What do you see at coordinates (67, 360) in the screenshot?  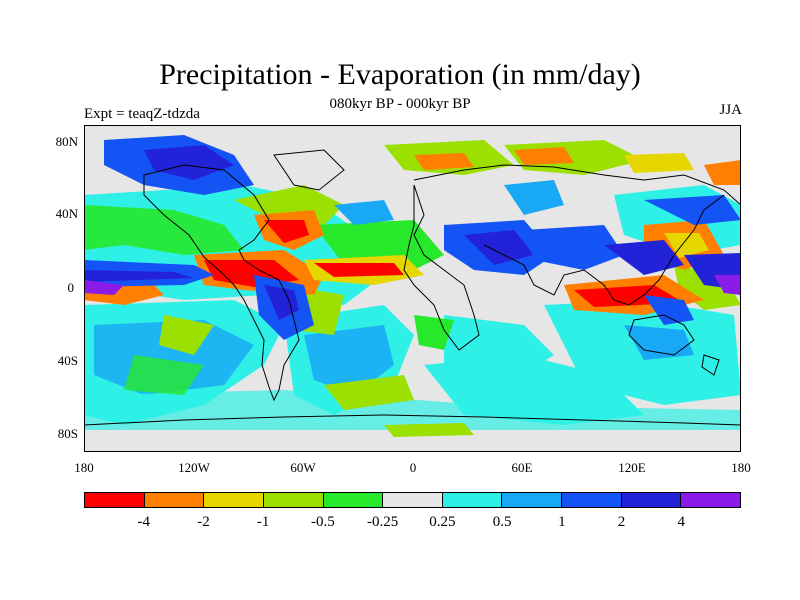 I see `y-tick-label: 40S` at bounding box center [67, 360].